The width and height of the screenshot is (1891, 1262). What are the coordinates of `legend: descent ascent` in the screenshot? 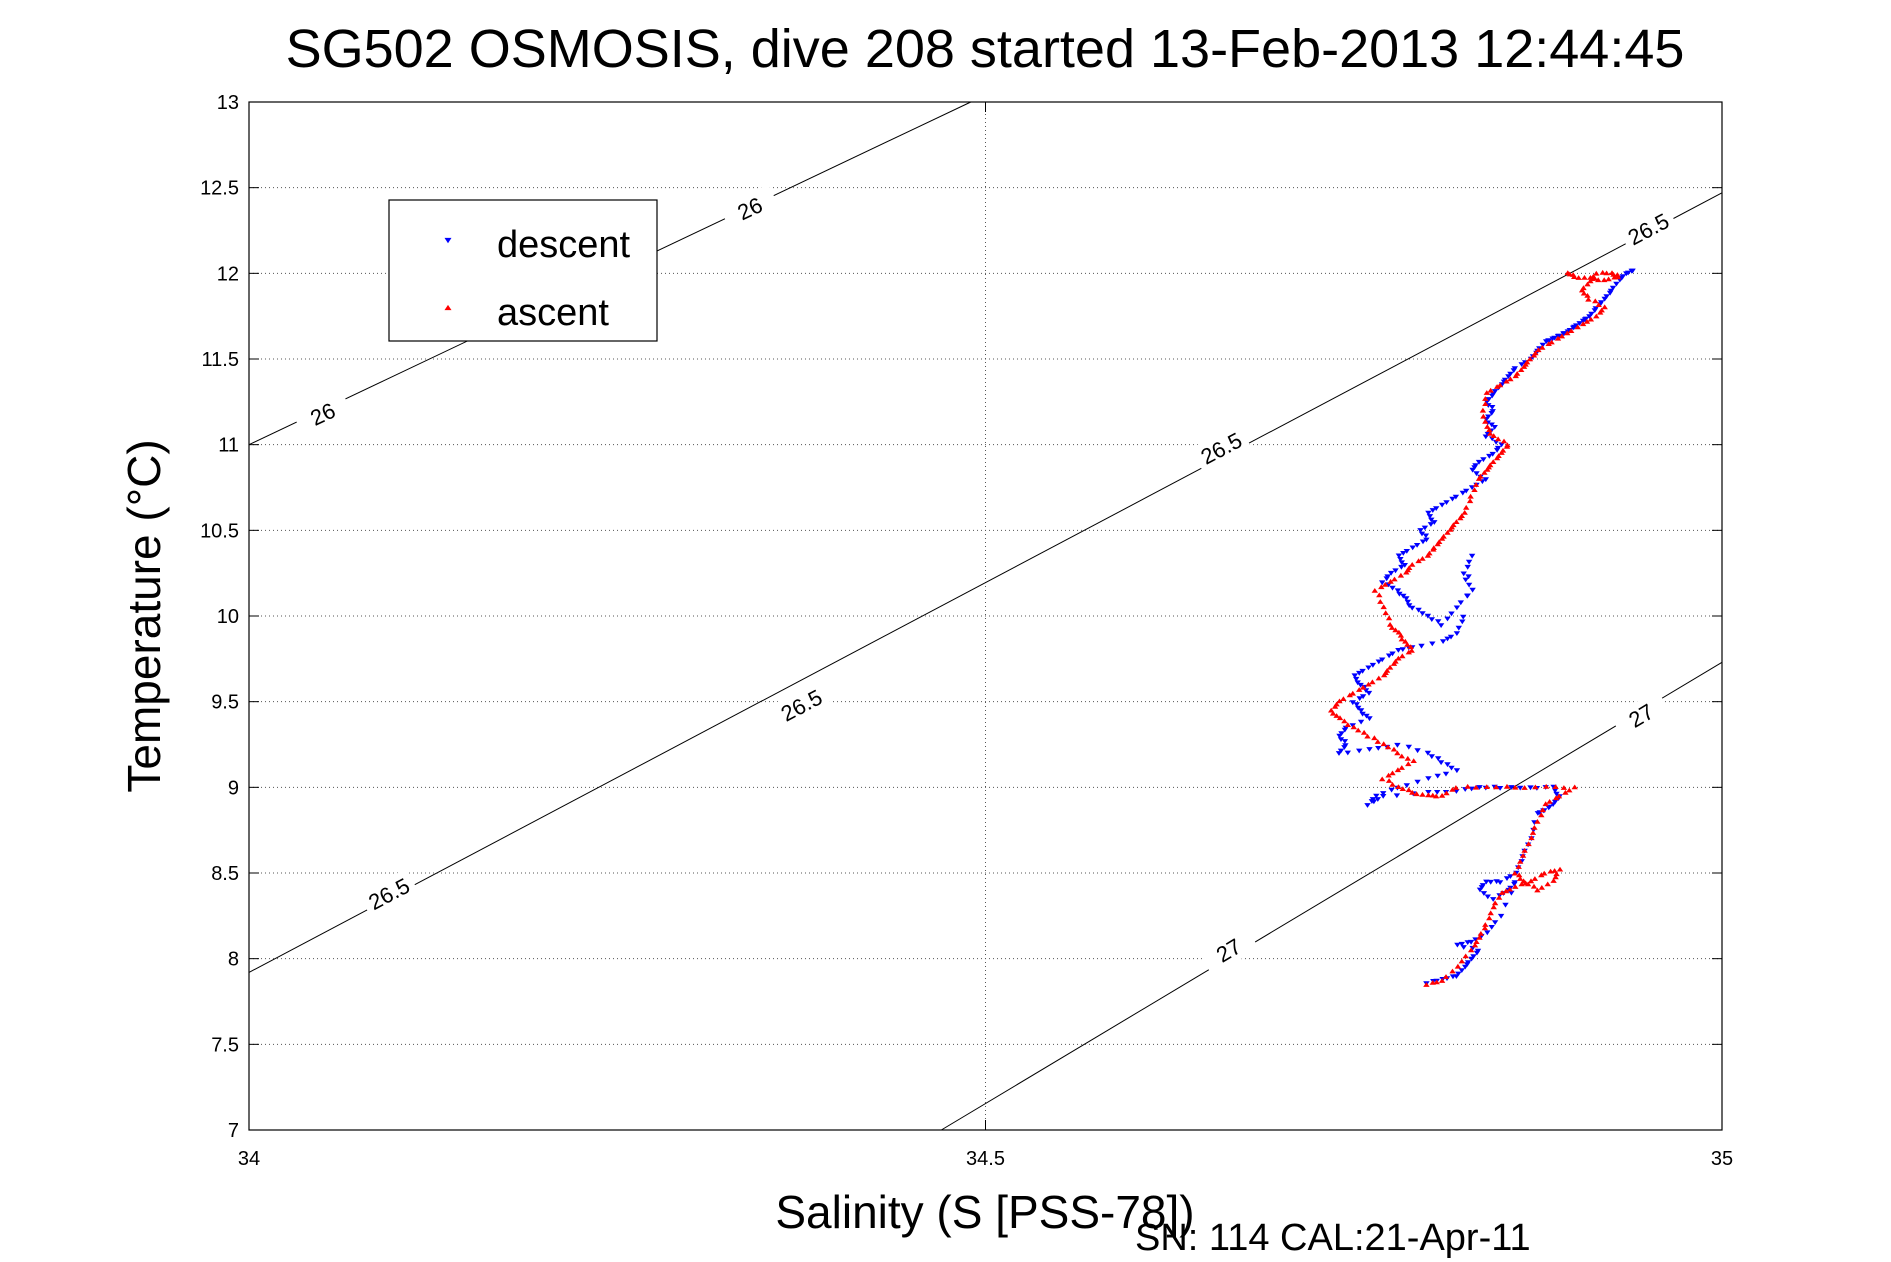 It's located at (523, 270).